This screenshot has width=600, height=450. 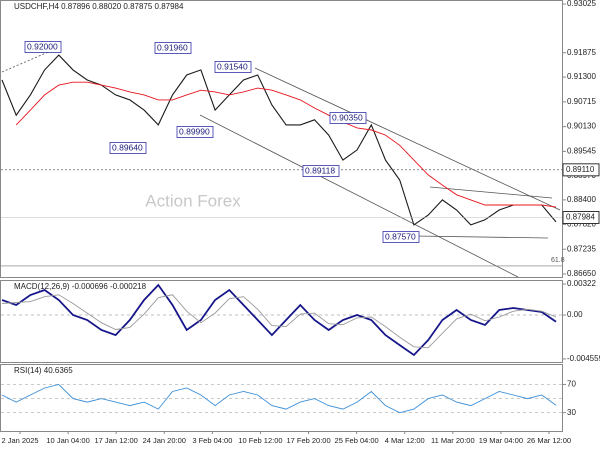 What do you see at coordinates (581, 126) in the screenshot?
I see `y-tick-label: 0.90130` at bounding box center [581, 126].